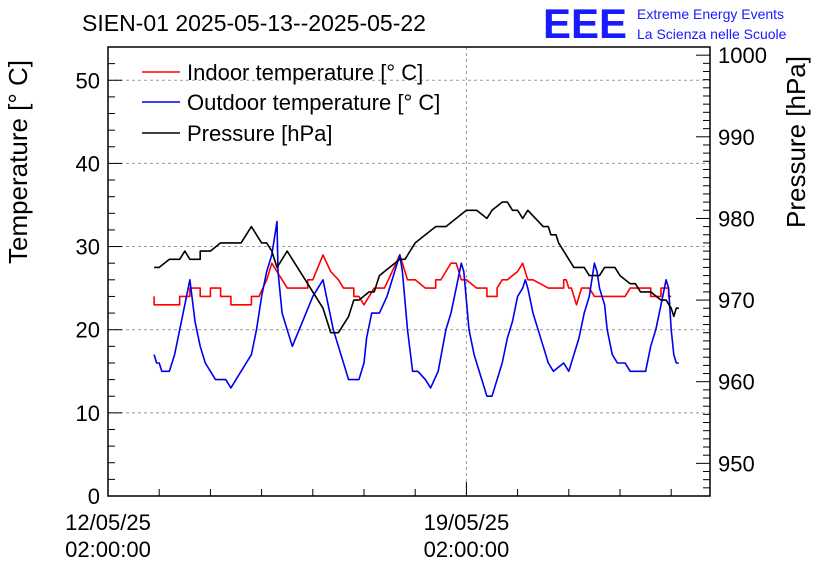 This screenshot has height=572, width=836. I want to click on right-axis: 950 960 970 980 990 1000, so click(731, 266).